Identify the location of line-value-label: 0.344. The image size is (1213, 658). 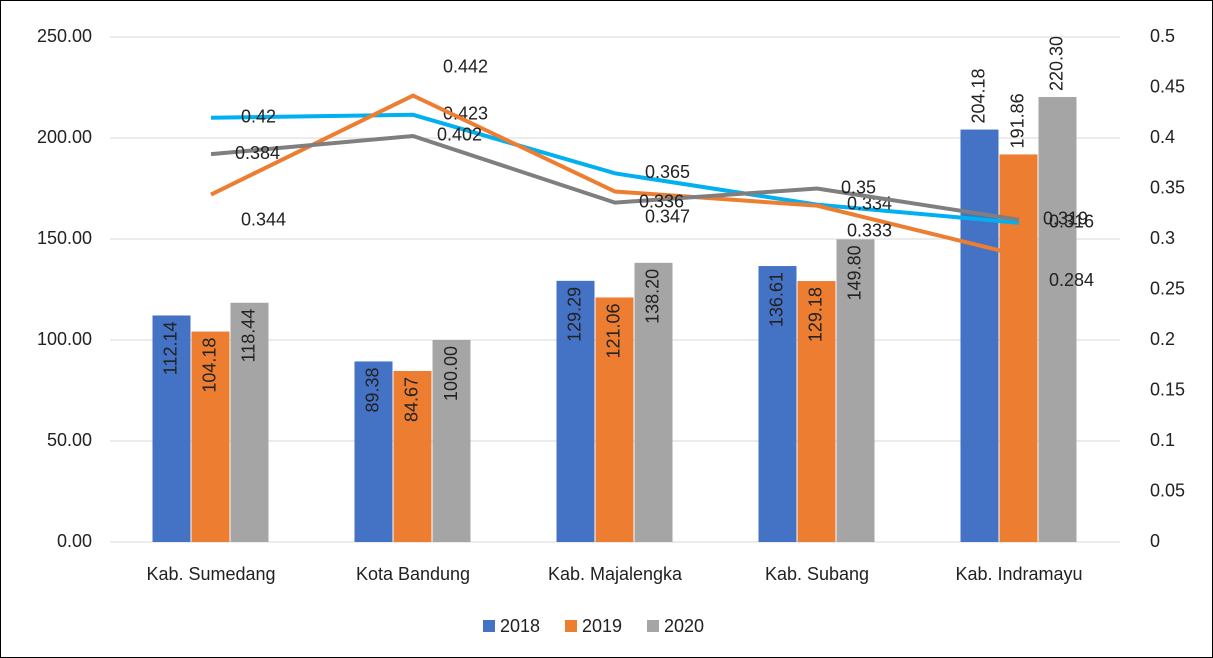
(263, 219).